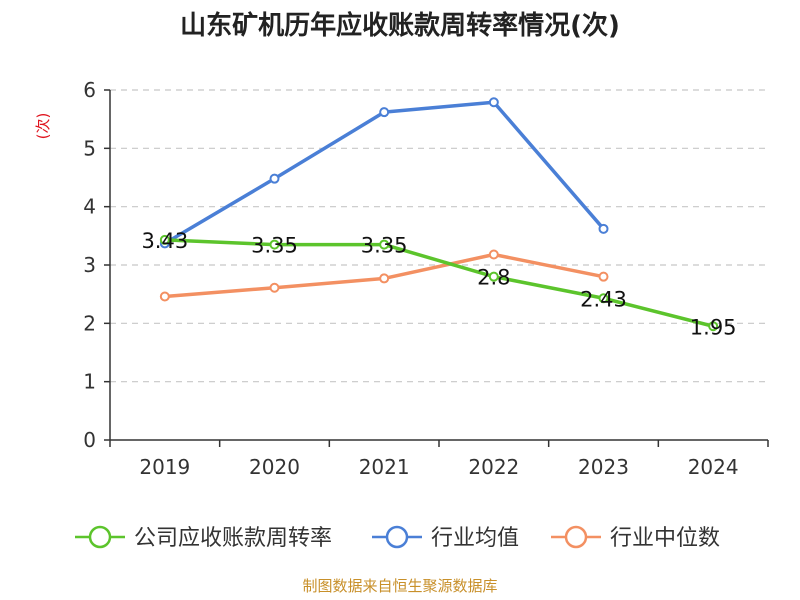 This screenshot has width=800, height=600. What do you see at coordinates (89, 148) in the screenshot?
I see `y-tick-label: 5` at bounding box center [89, 148].